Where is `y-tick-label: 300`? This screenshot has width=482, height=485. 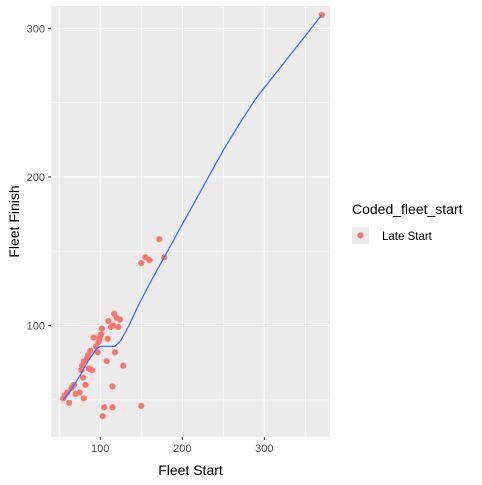
y-tick-label: 300 is located at coordinates (36, 29).